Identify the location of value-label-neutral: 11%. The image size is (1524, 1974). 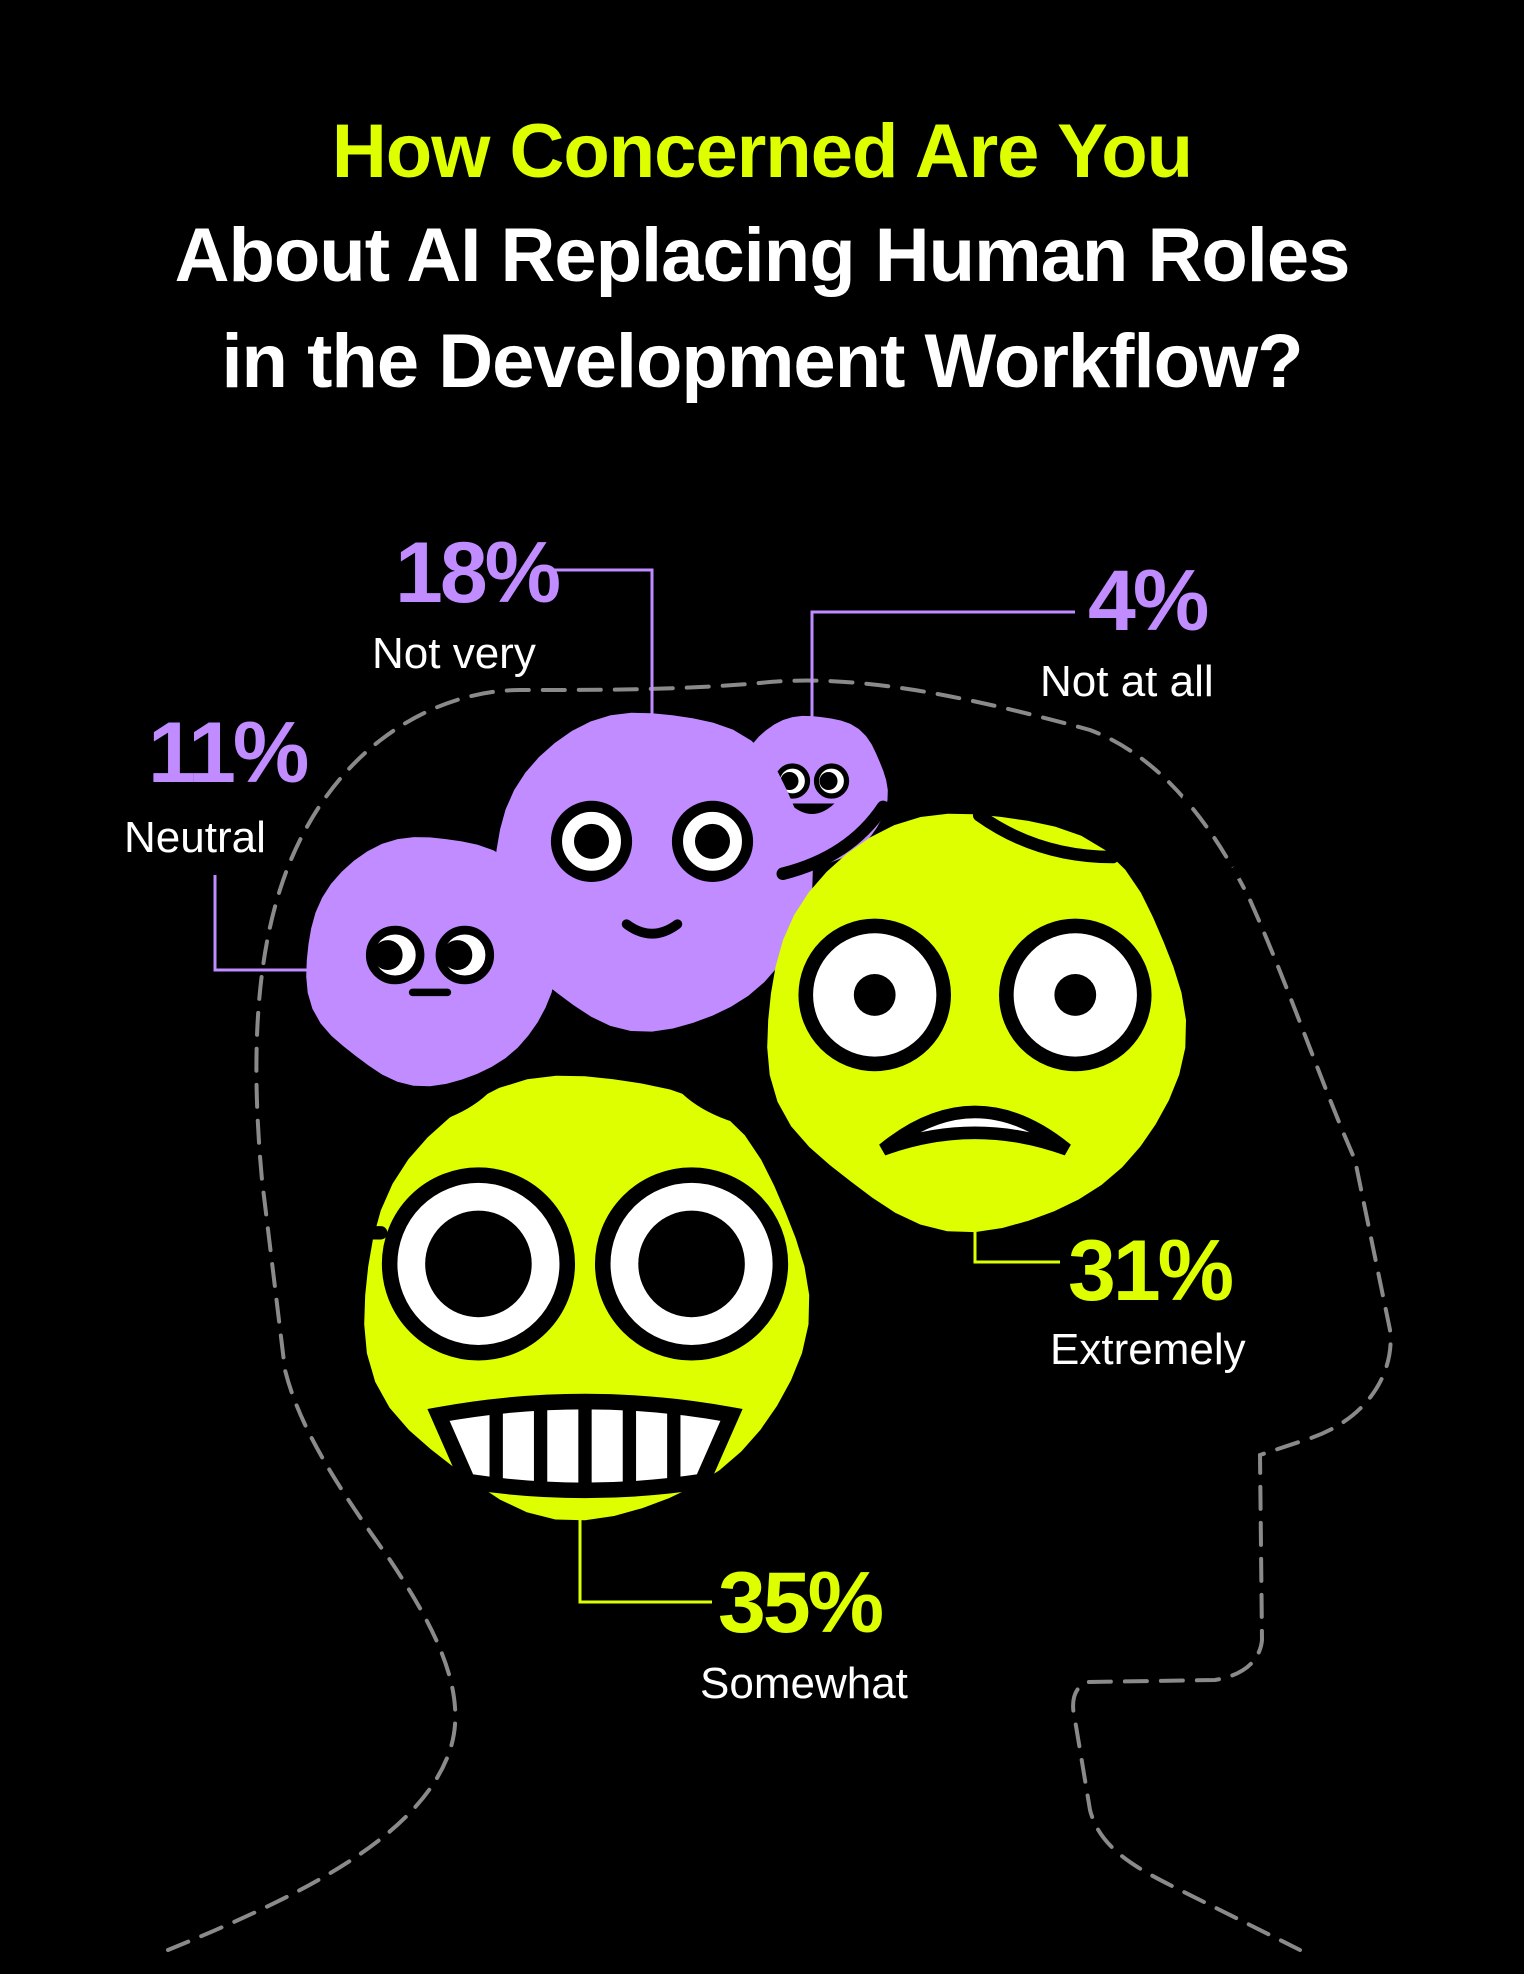
(228, 753).